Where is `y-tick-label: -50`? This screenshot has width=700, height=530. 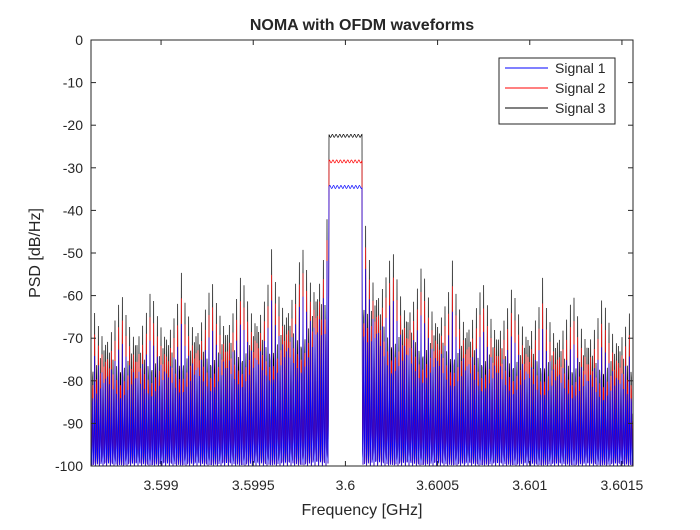 y-tick-label: -50 is located at coordinates (73, 253).